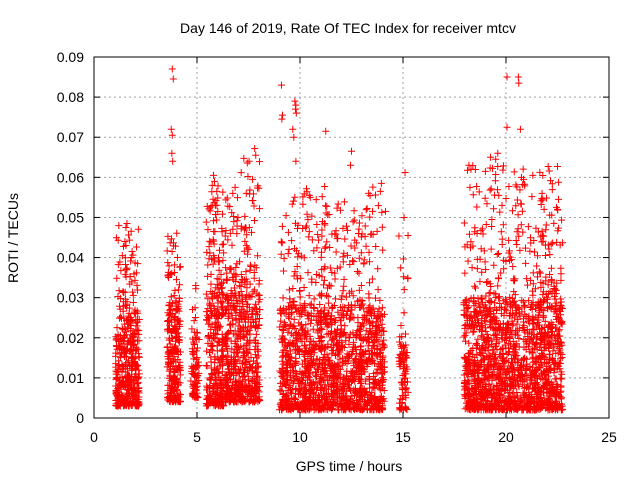 Image resolution: width=640 pixels, height=480 pixels. I want to click on x-tick-label: 10, so click(300, 437).